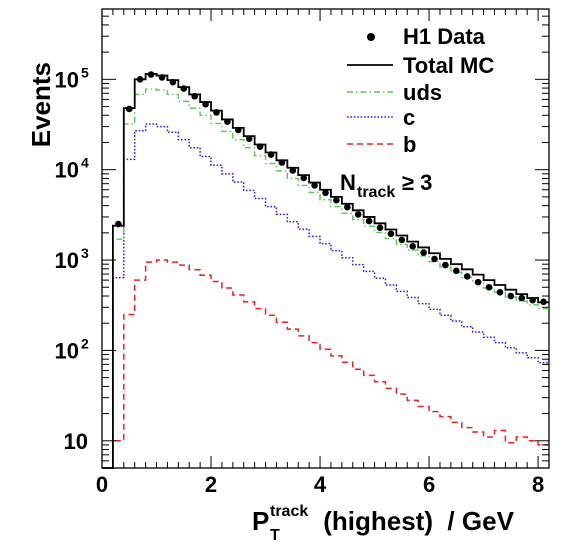 This screenshot has height=544, width=567. Describe the element at coordinates (422, 92) in the screenshot. I see `legend-label: uds` at that location.